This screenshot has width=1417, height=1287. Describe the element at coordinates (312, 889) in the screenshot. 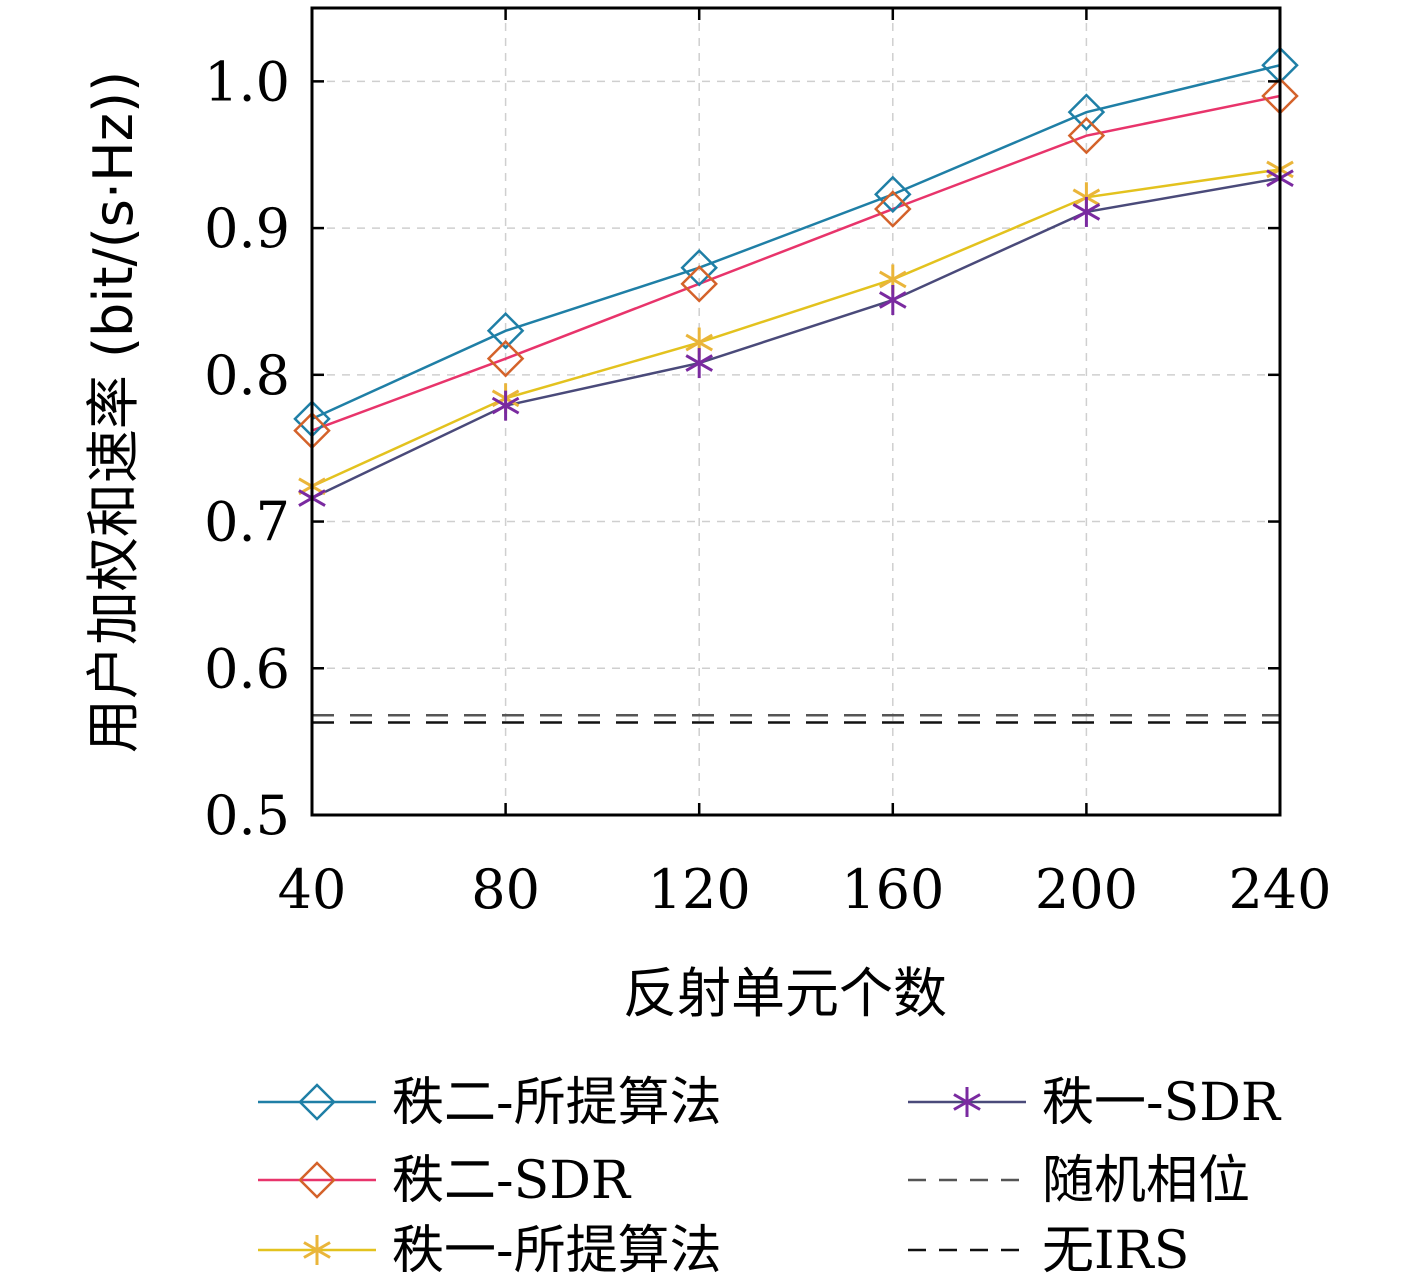

I see `x-tick-label: 40` at that location.